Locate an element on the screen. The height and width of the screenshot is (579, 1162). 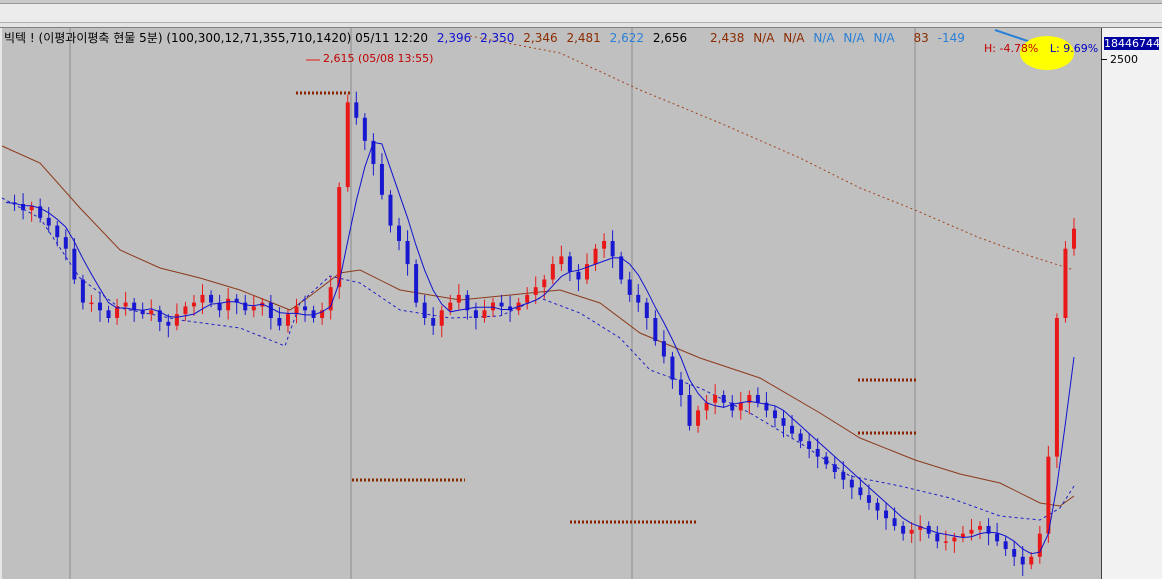
toolbar is located at coordinates (581, 14).